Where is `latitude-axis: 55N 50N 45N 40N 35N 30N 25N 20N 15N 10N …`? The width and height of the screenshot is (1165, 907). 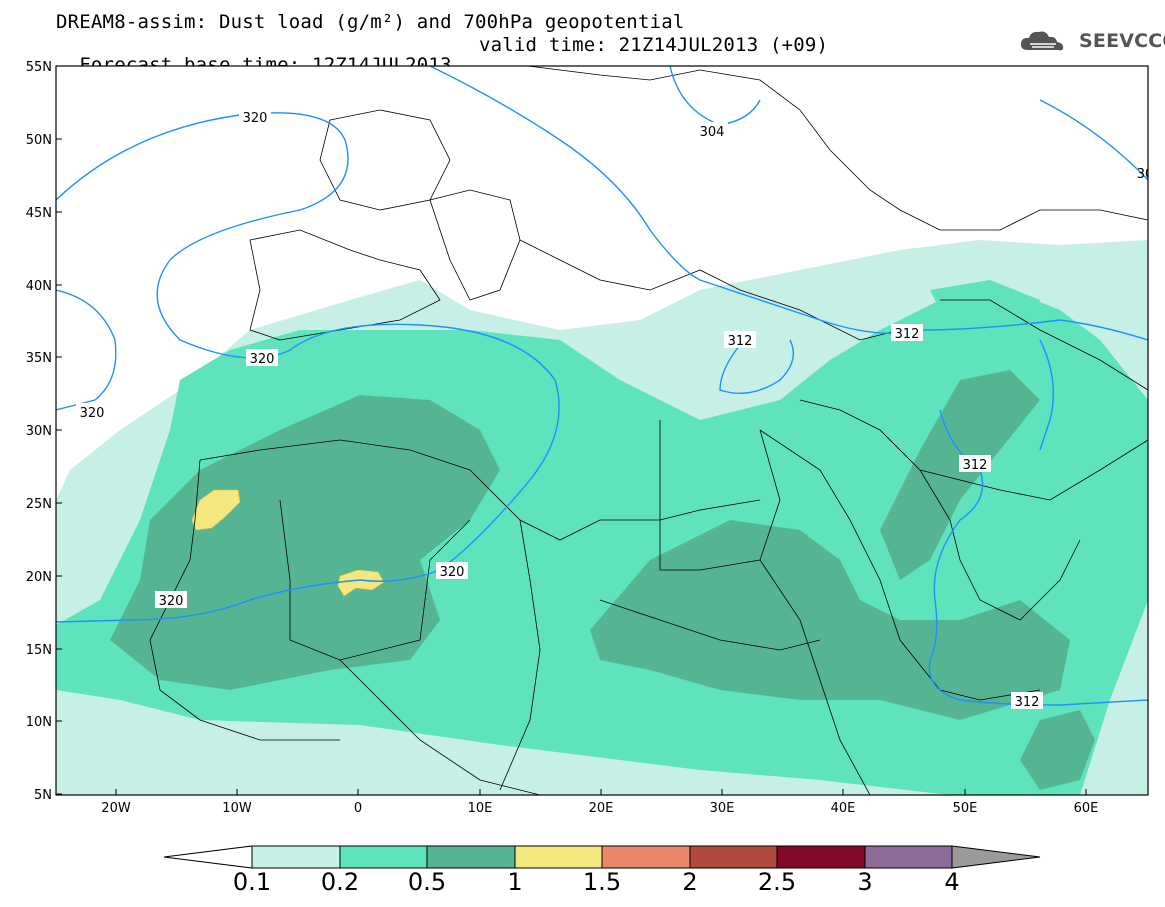
latitude-axis: 55N 50N 45N 40N 35N 30N 25N 20N 15N 10N … is located at coordinates (44, 431).